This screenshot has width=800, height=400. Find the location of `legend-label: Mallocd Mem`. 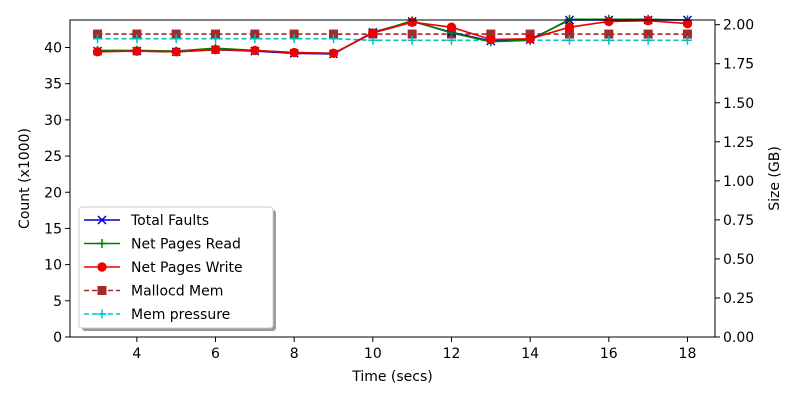

legend-label: Mallocd Mem is located at coordinates (177, 292).